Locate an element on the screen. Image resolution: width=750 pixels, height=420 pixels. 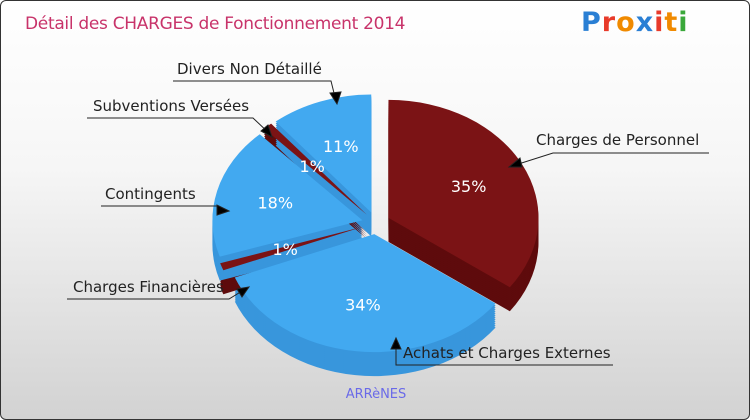
slice-charges-de-personnel is located at coordinates (463, 193).